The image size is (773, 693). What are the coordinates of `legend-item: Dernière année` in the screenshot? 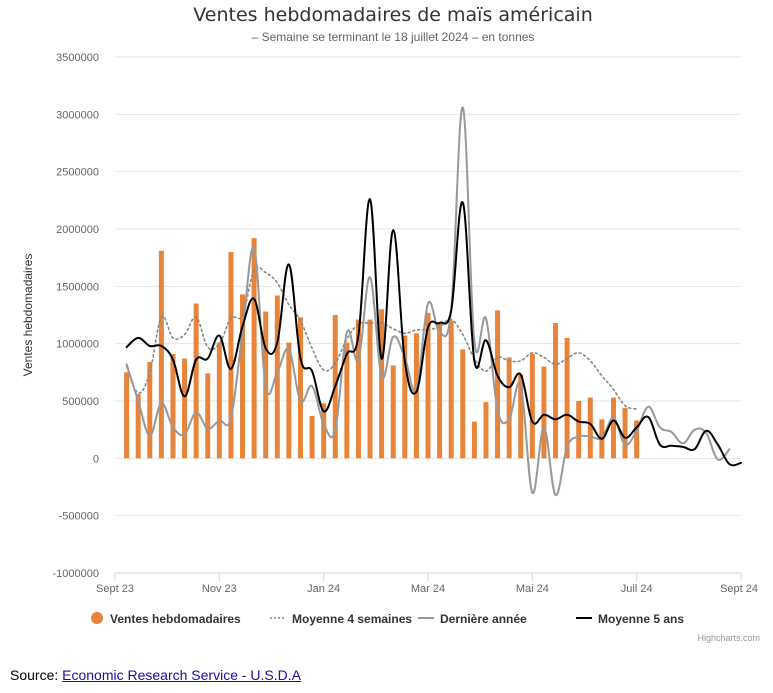 It's located at (472, 619).